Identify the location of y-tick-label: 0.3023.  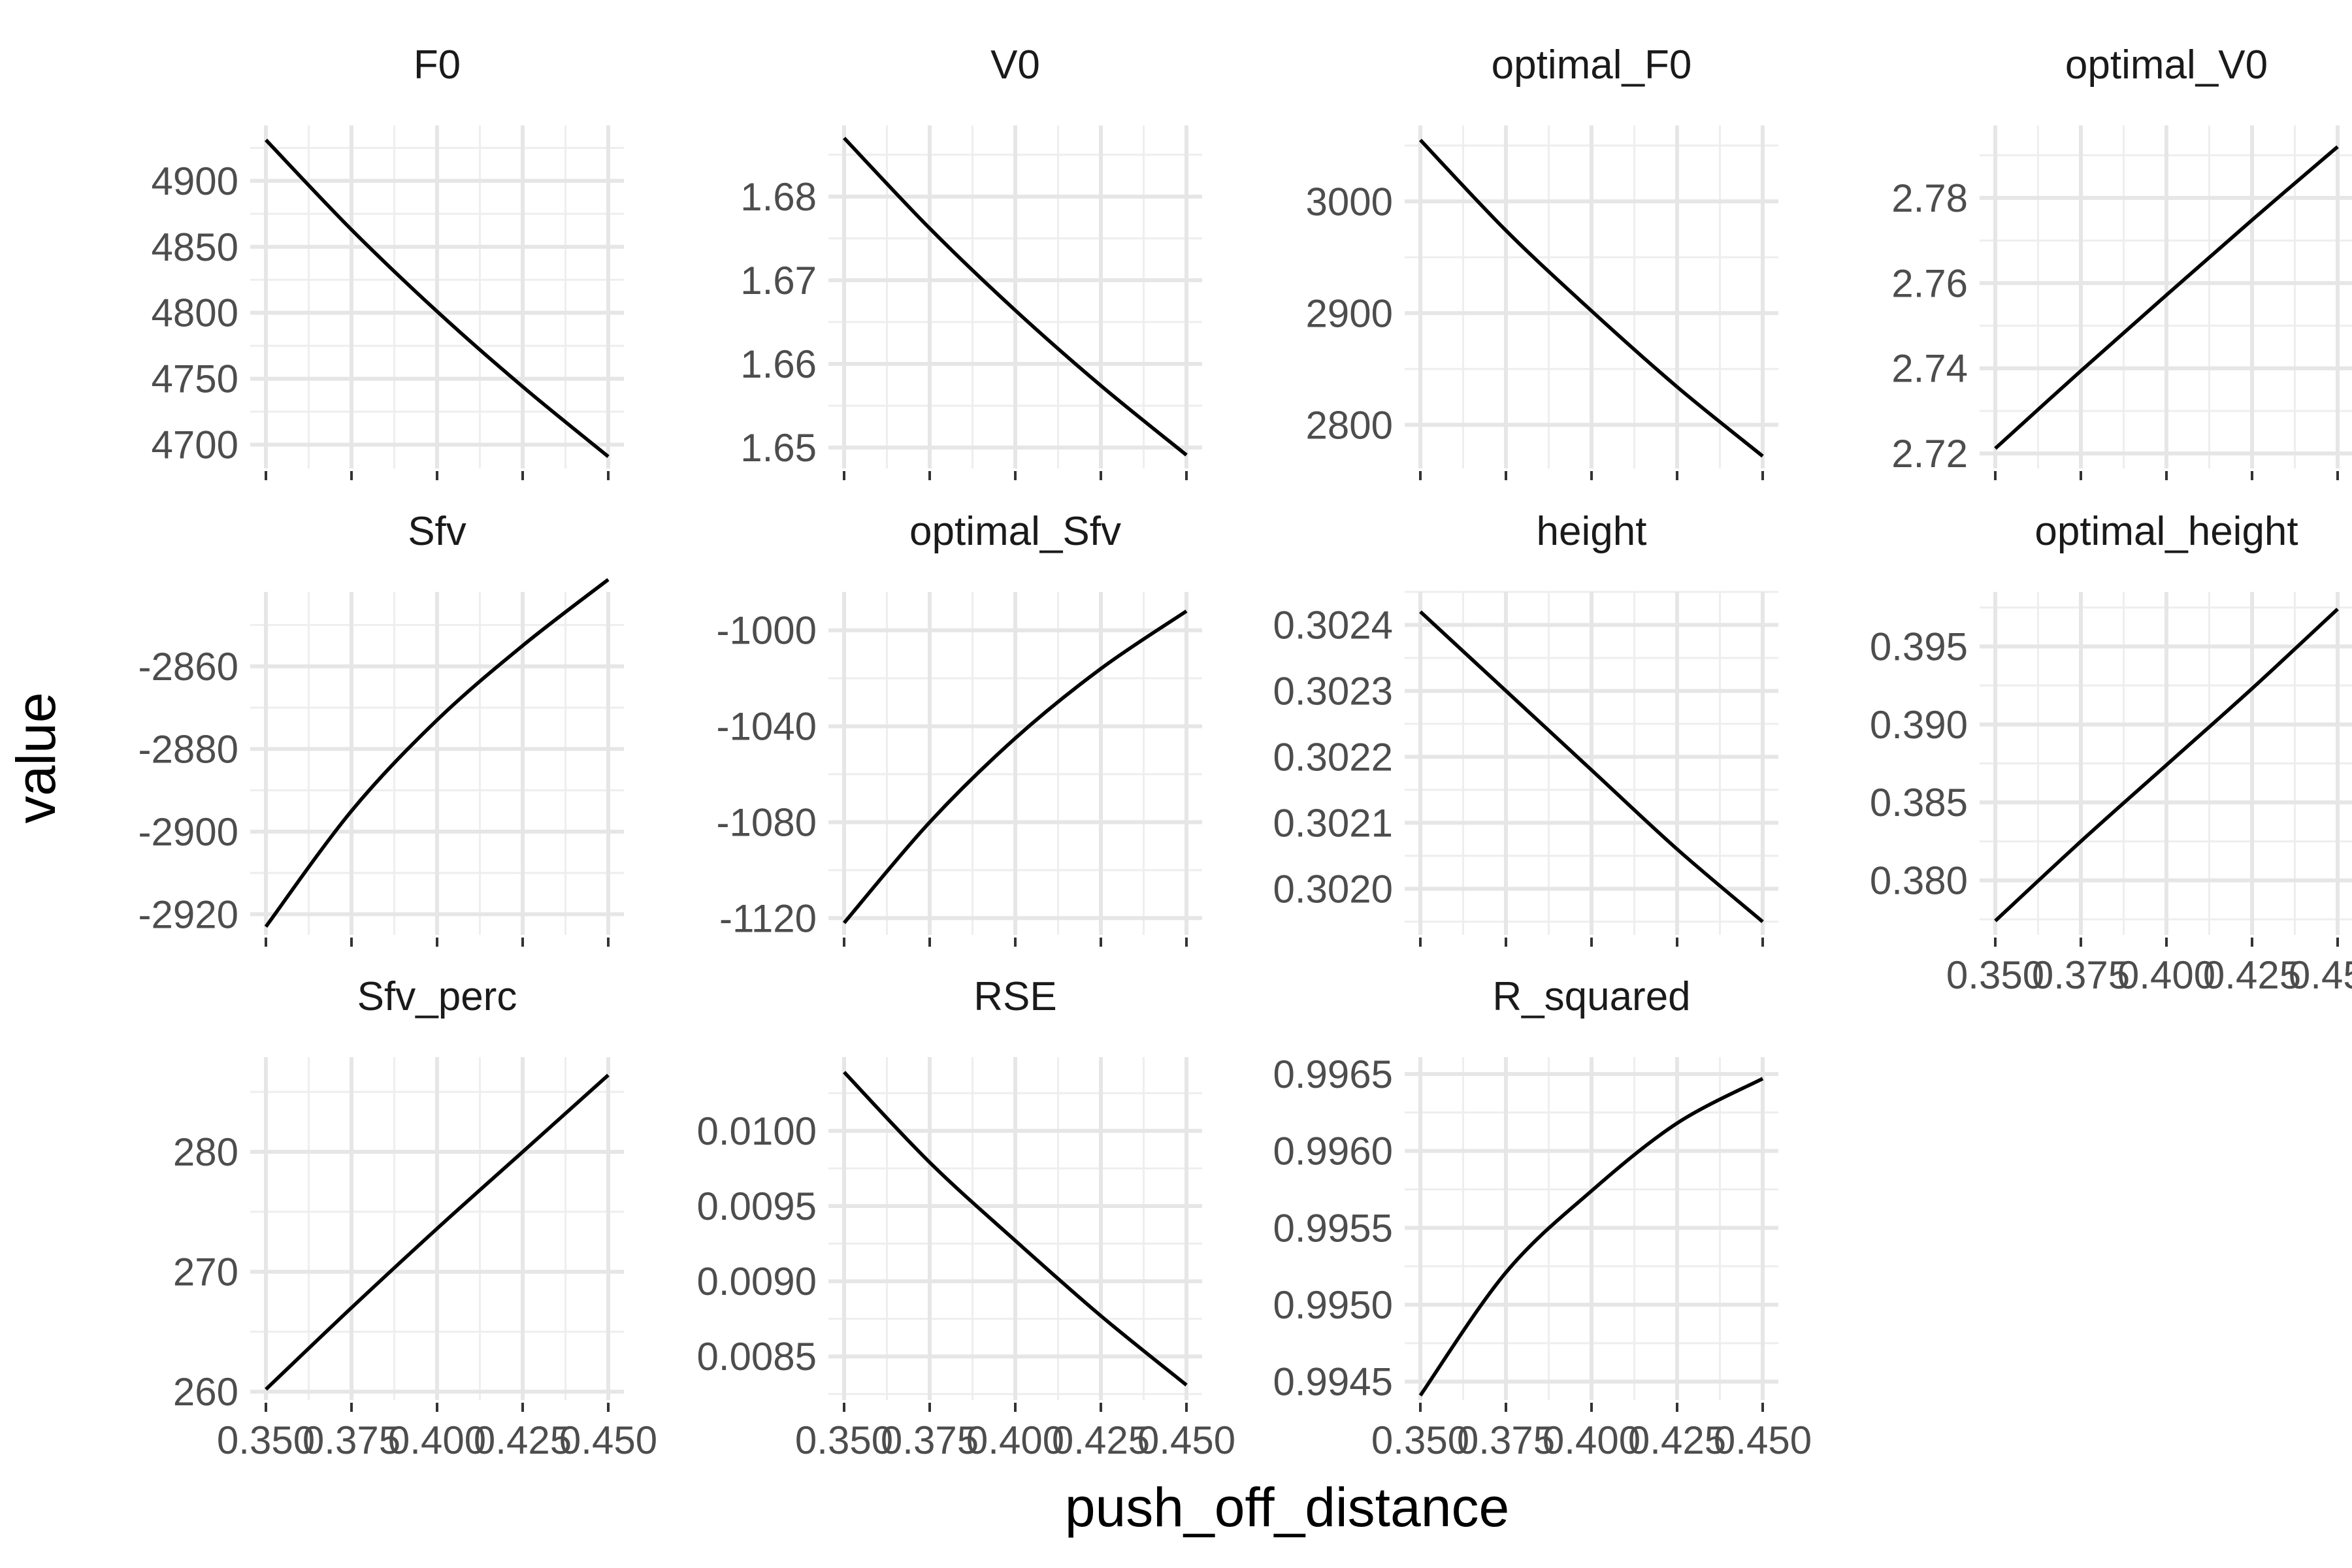
(1333, 691).